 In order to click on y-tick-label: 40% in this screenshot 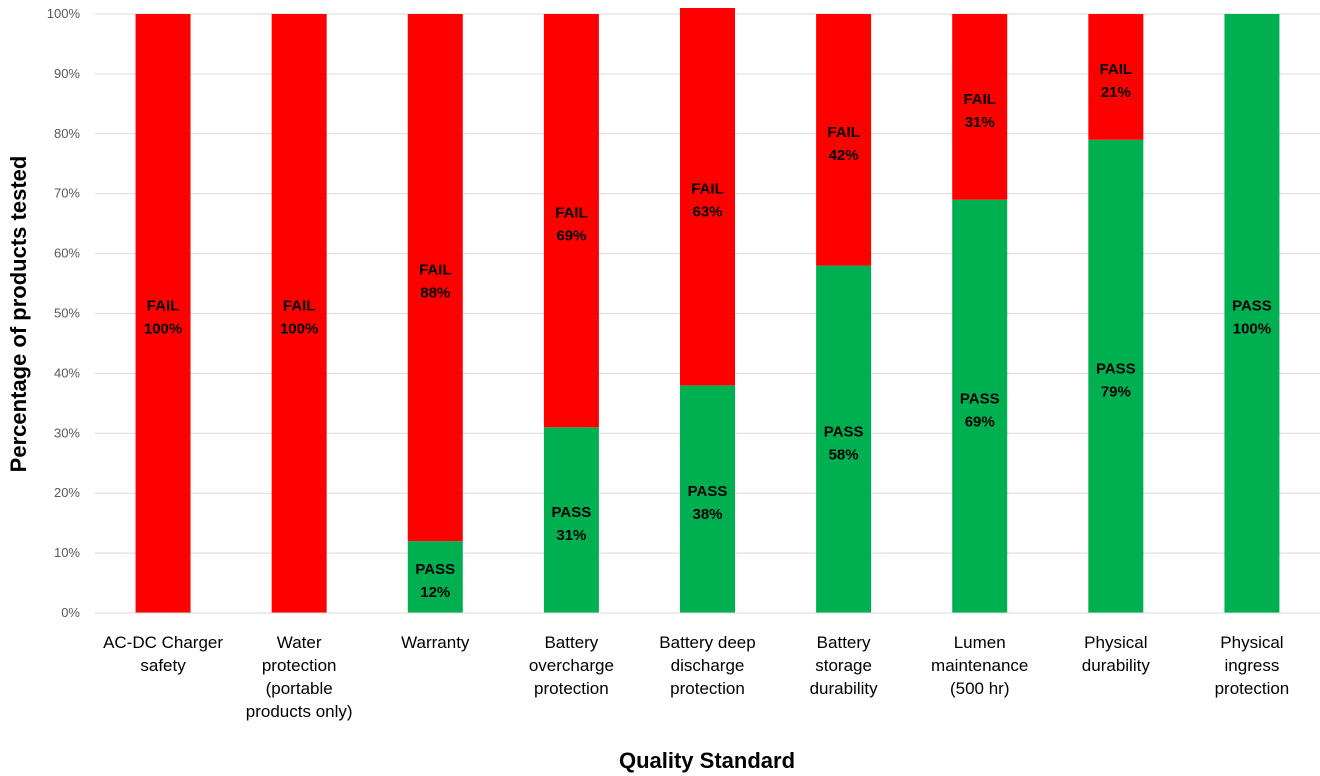, I will do `click(67, 372)`.